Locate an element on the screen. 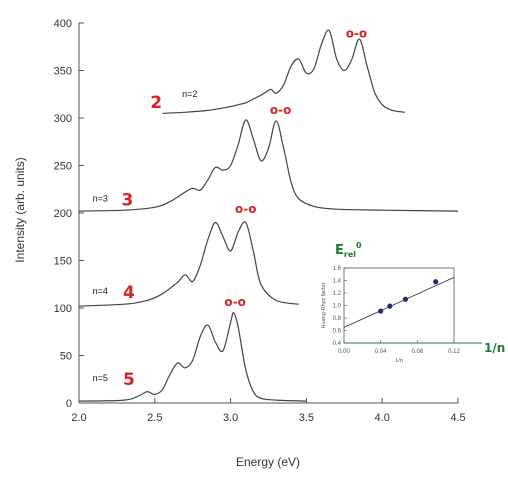  y-tick-label: 200 is located at coordinates (63, 214).